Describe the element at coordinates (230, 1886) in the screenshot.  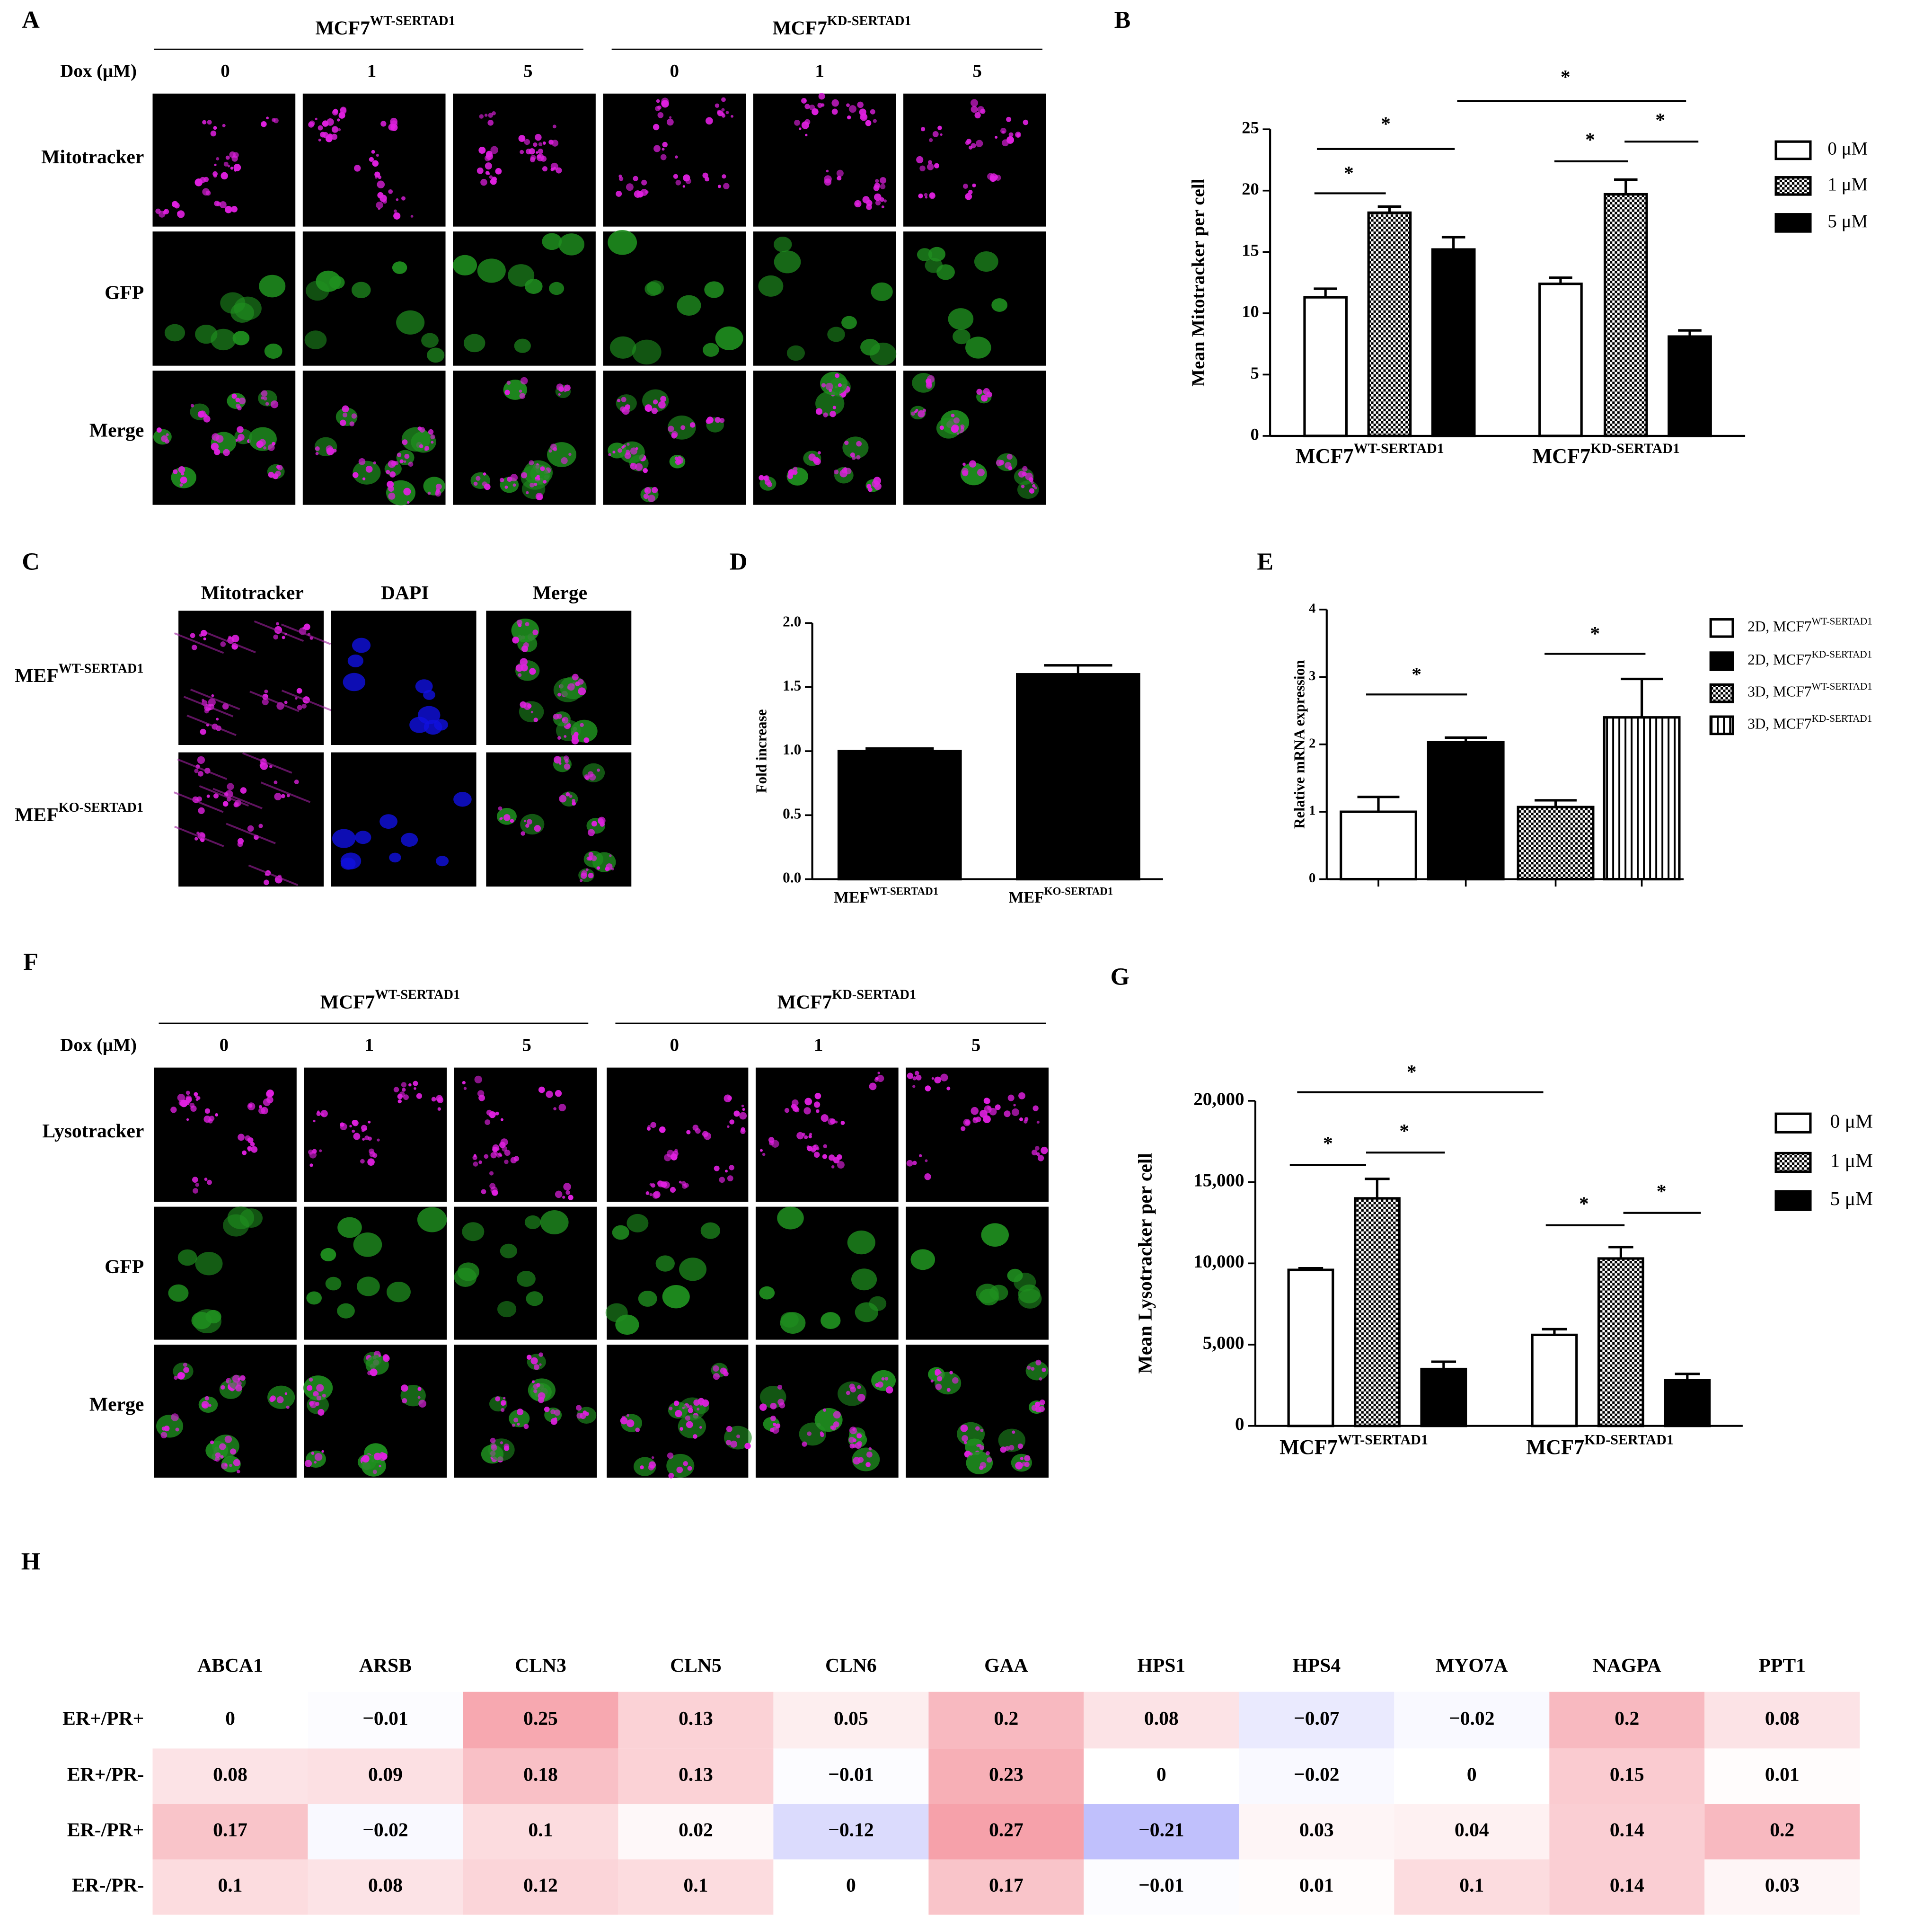
I see `cell-label: 0.1` at that location.